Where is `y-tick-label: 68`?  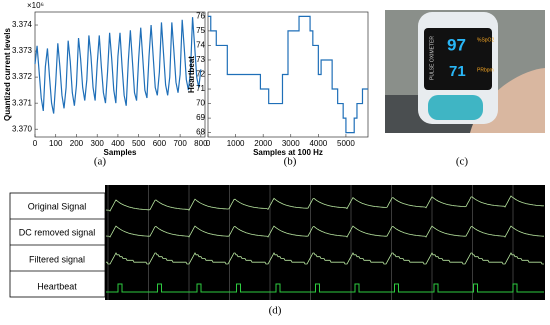 y-tick-label: 68 is located at coordinates (200, 132).